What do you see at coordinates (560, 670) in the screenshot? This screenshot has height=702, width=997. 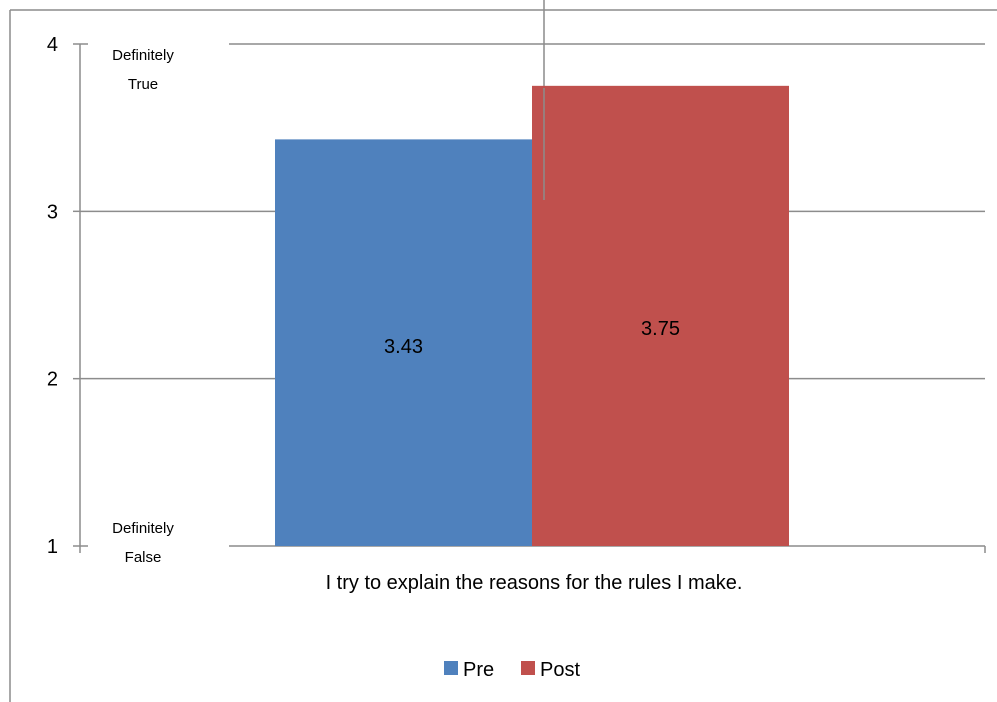 I see `legend-label-post: Post` at bounding box center [560, 670].